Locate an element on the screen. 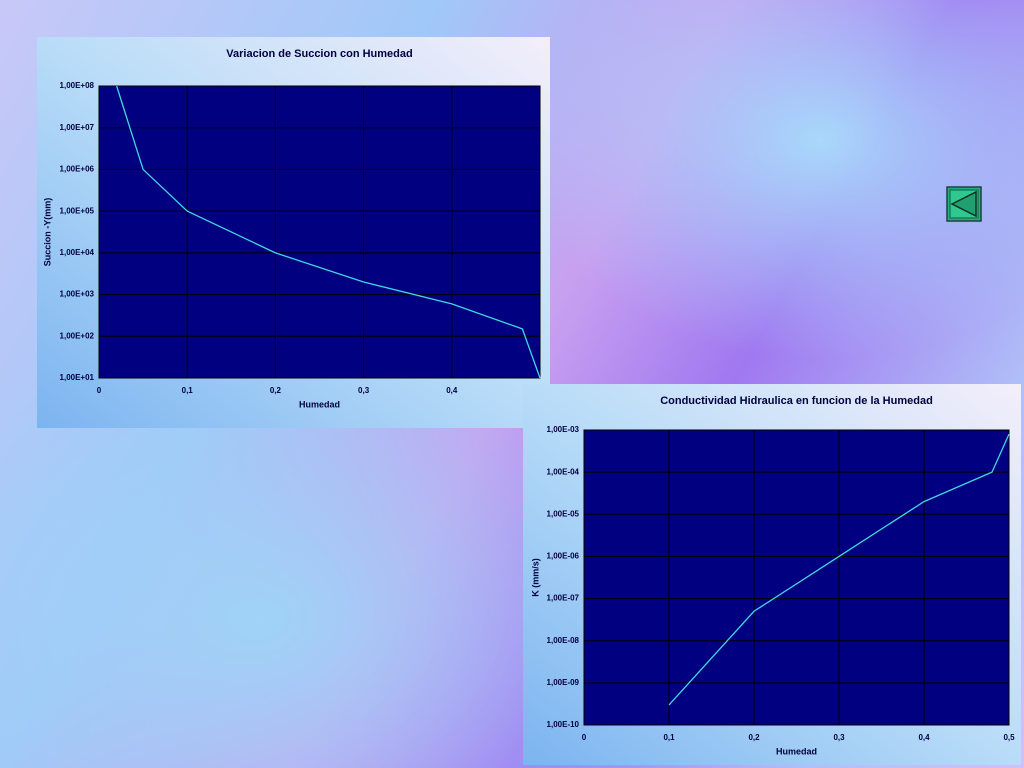  y-tick-label: 1,00E-07 is located at coordinates (563, 598).